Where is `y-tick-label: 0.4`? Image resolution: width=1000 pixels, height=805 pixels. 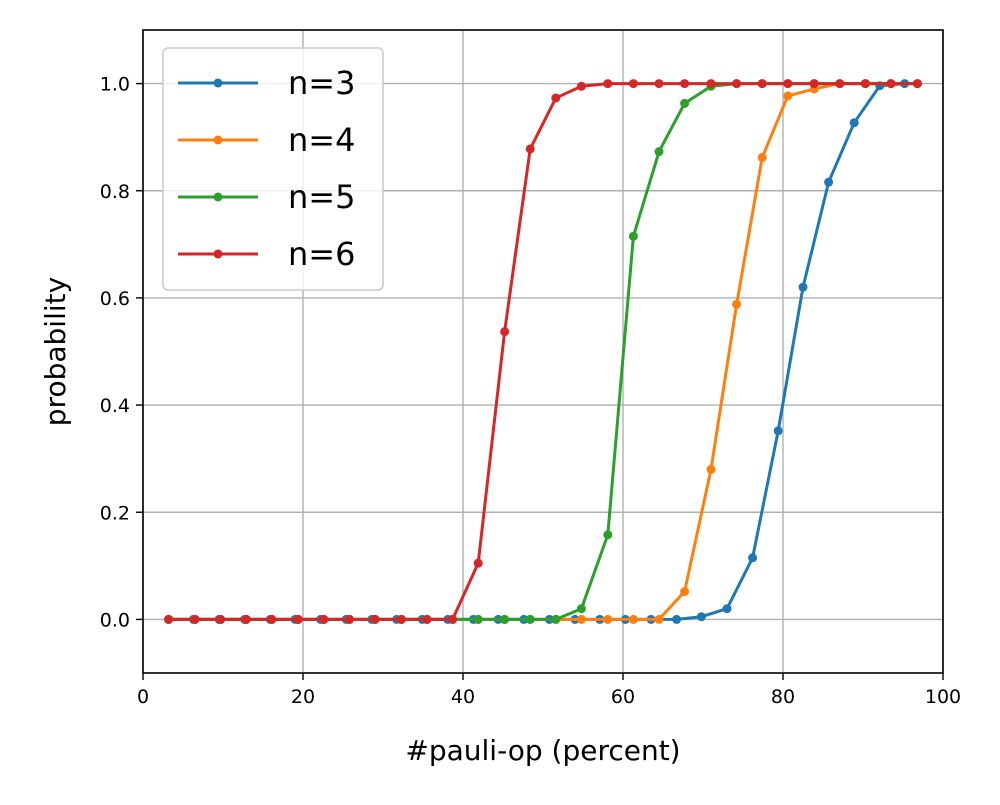 y-tick-label: 0.4 is located at coordinates (115, 406).